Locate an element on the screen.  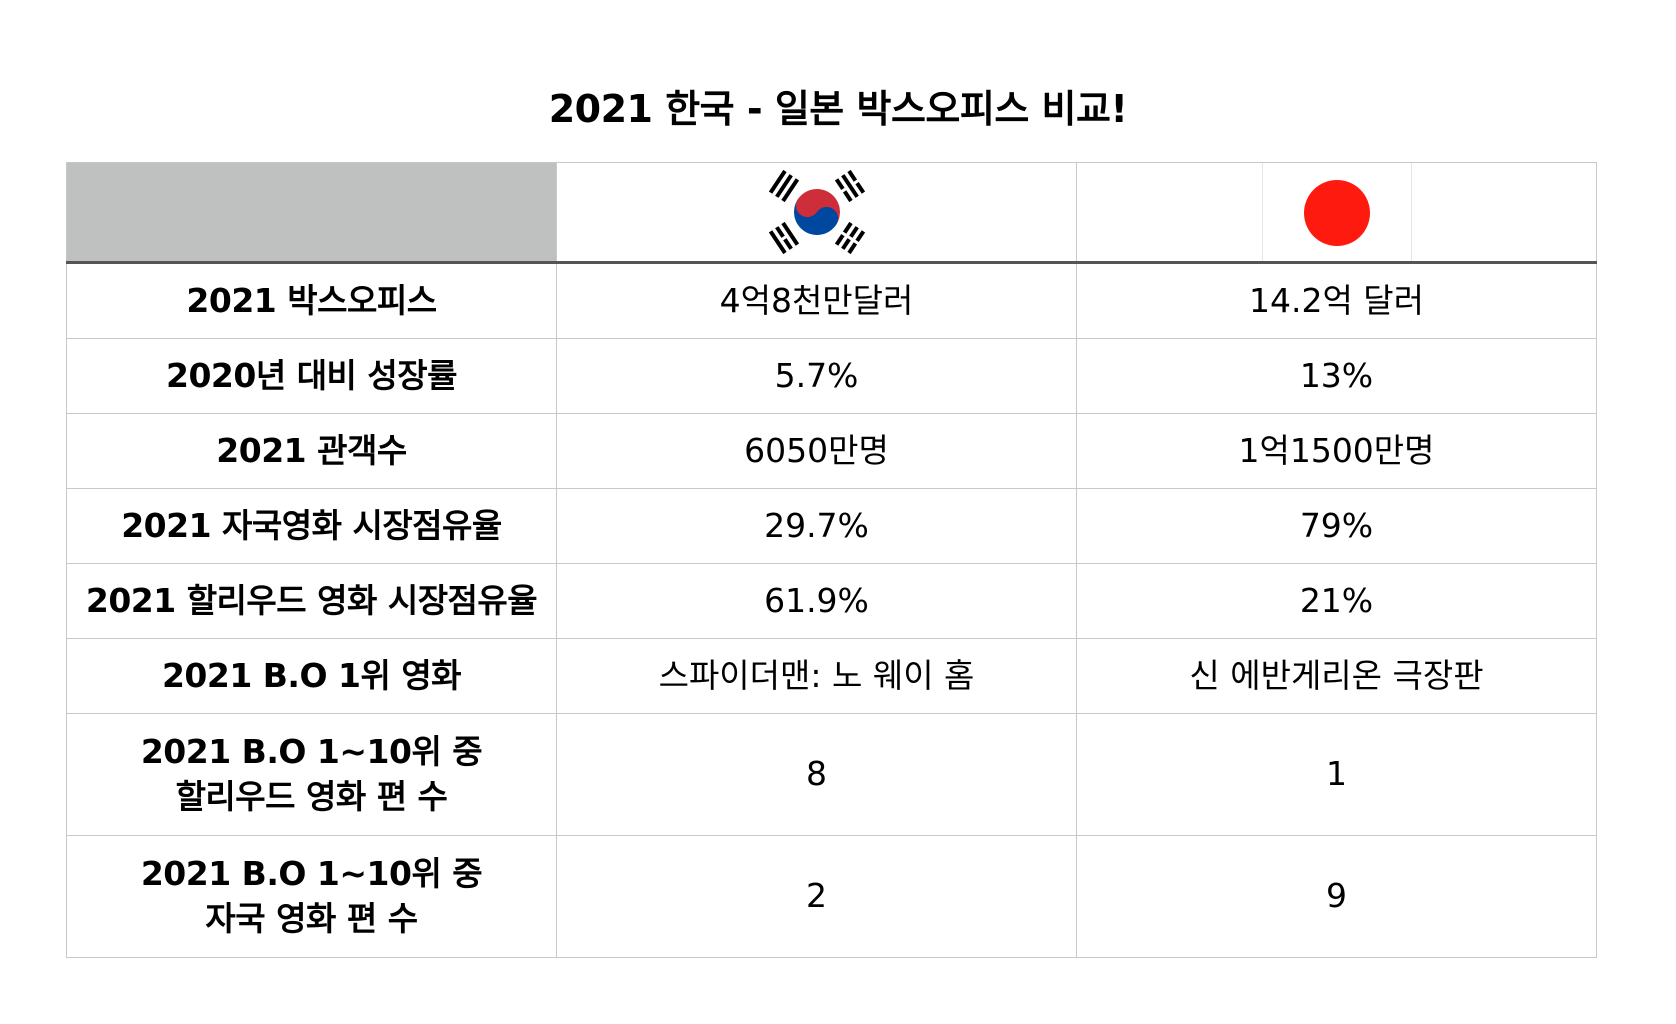
row-label: 2021 B.O 1~10위 중 자국 영화 편 수 is located at coordinates (311, 896).